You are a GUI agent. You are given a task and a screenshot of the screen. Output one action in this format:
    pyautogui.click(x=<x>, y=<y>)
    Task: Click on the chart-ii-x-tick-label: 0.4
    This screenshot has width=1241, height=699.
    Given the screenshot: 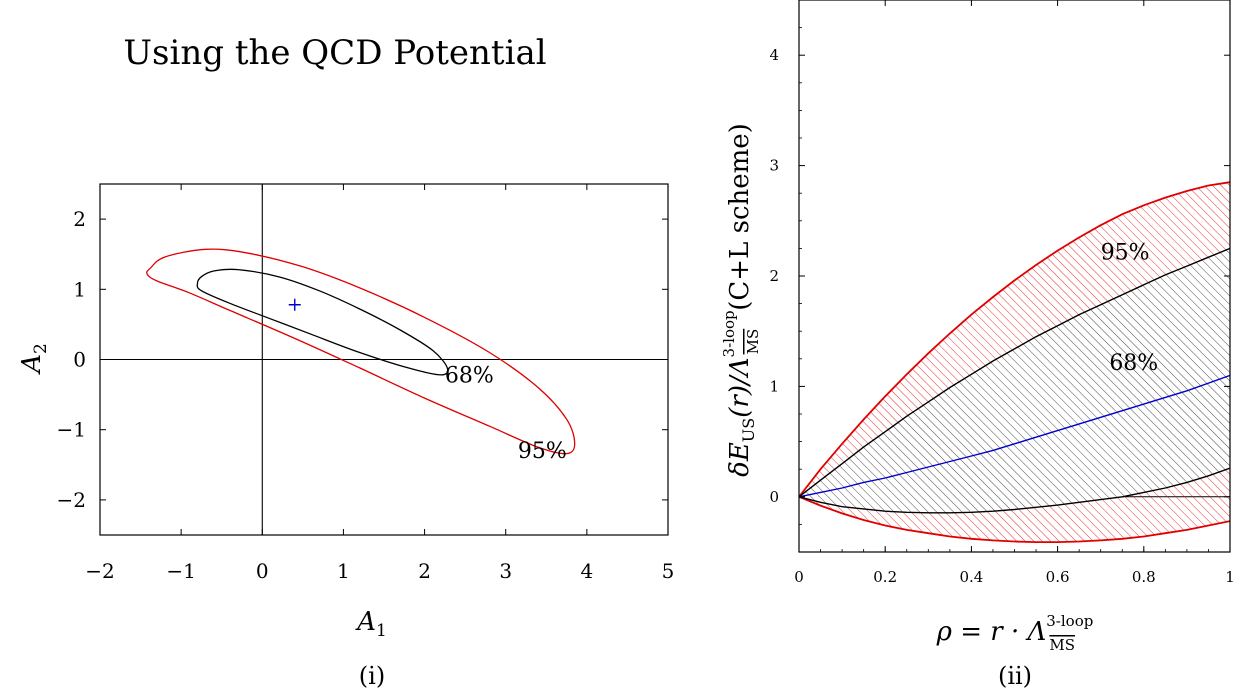 What is the action you would take?
    pyautogui.click(x=971, y=577)
    